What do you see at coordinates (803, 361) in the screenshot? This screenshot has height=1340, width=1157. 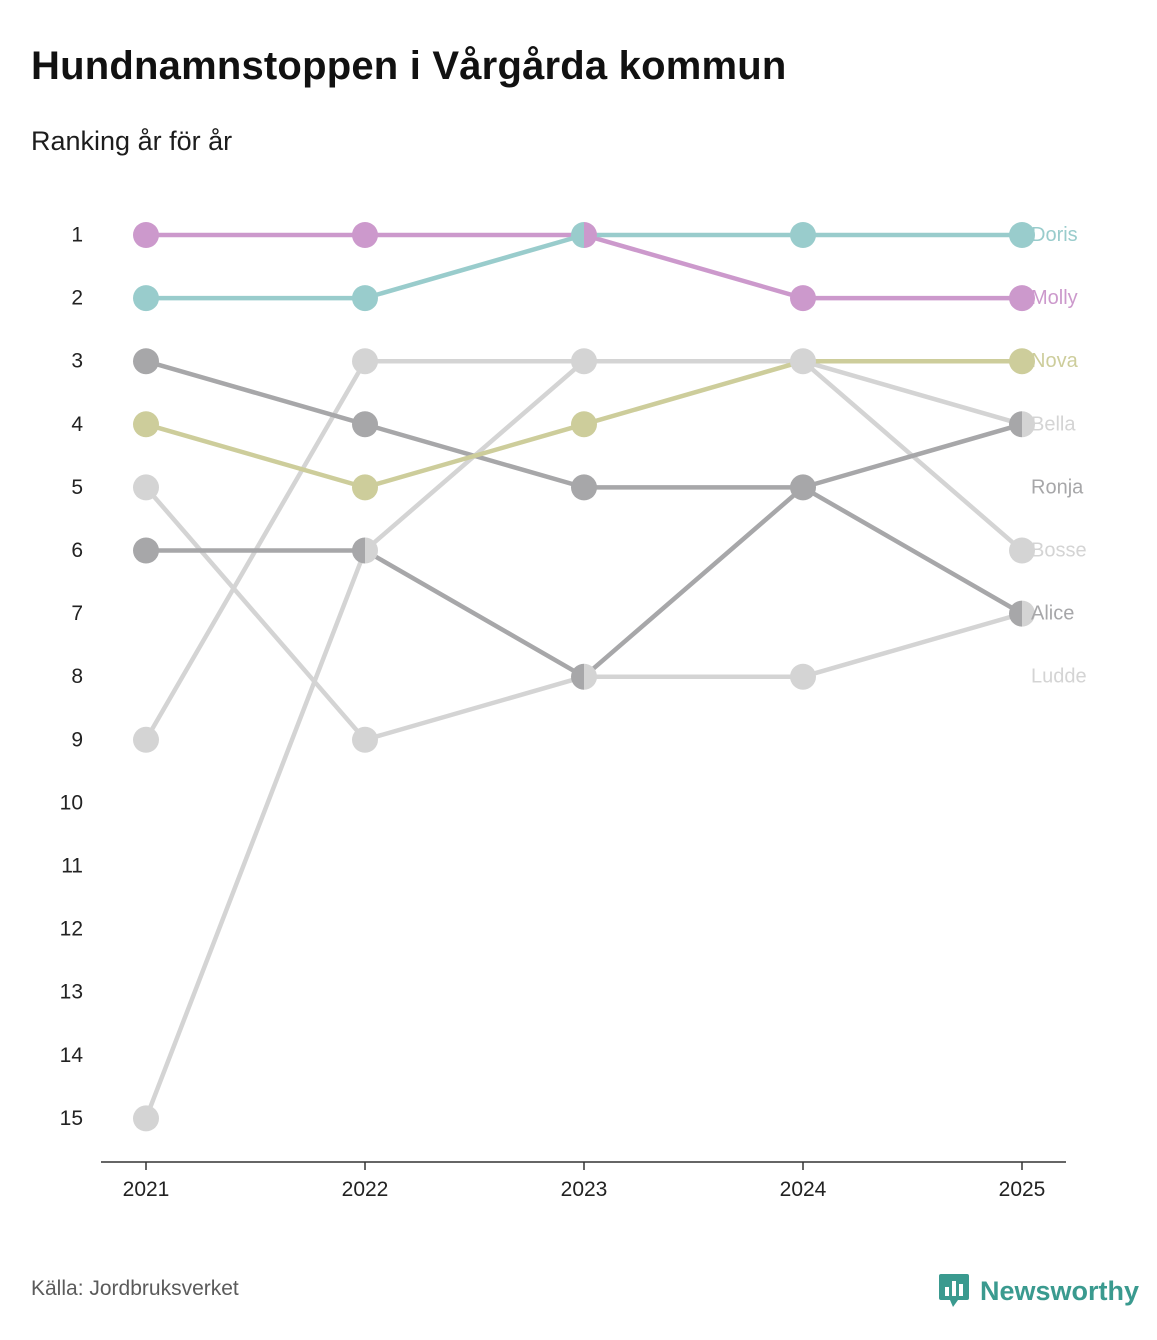 I see `data-point-overlap` at bounding box center [803, 361].